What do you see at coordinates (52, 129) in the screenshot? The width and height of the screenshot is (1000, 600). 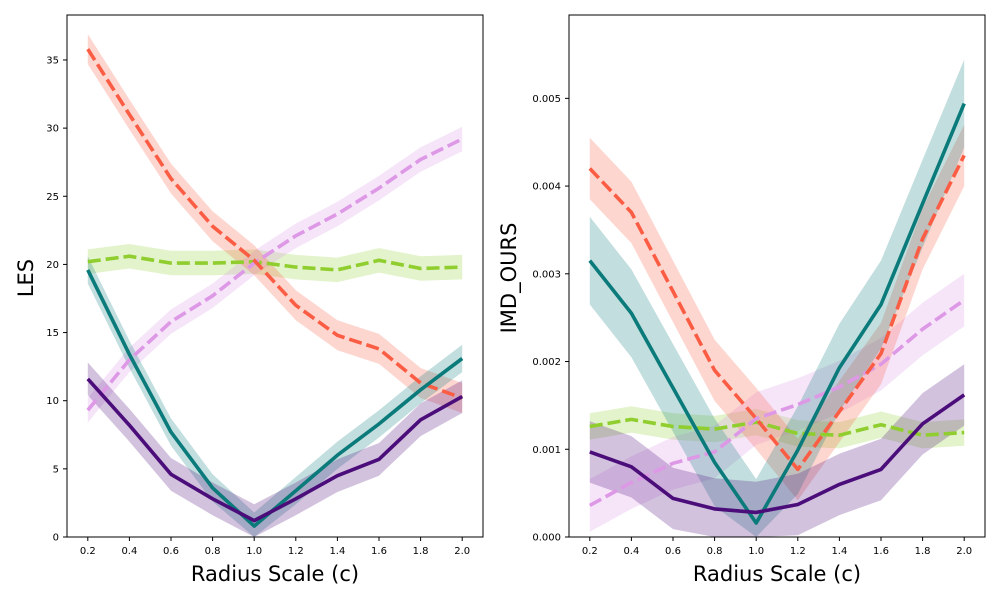 I see `les-y-tick-label: 30` at bounding box center [52, 129].